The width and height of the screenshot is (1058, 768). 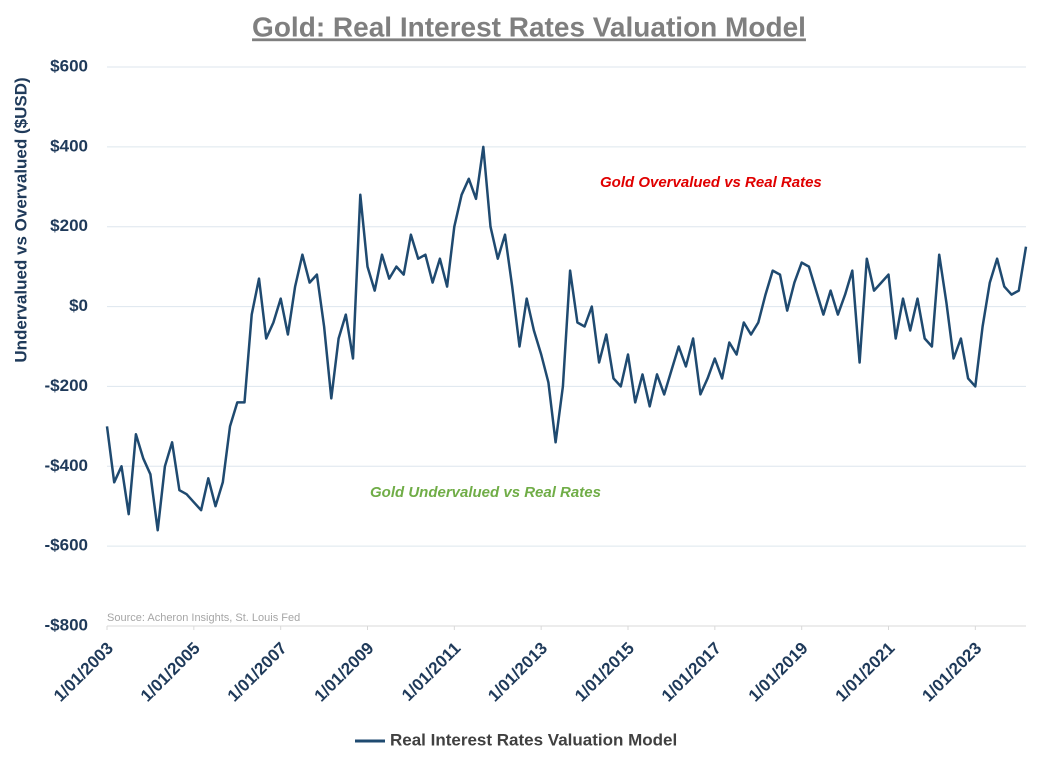 I want to click on y-tick-label: -$800, so click(x=66, y=624).